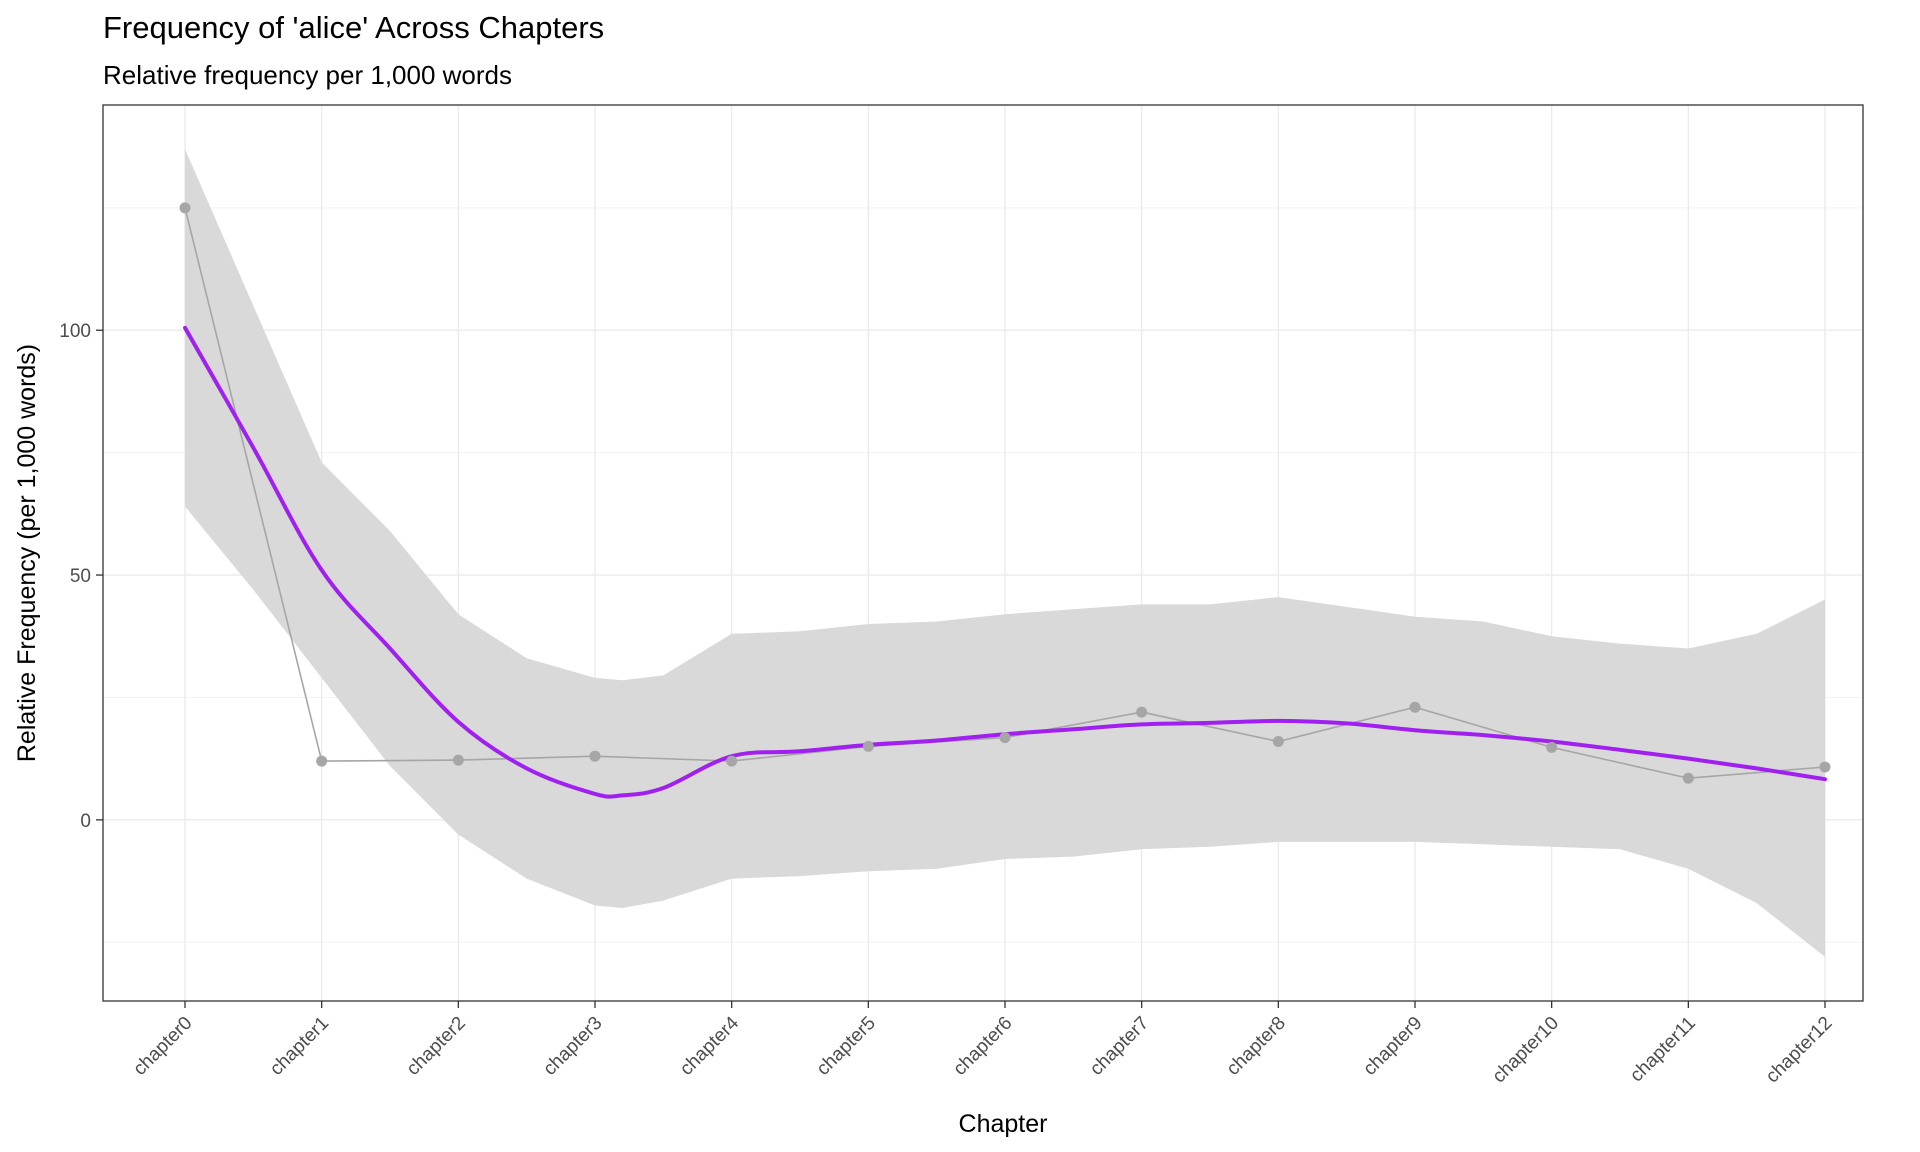  What do you see at coordinates (1415, 707) in the screenshot?
I see `data-point-chapter9` at bounding box center [1415, 707].